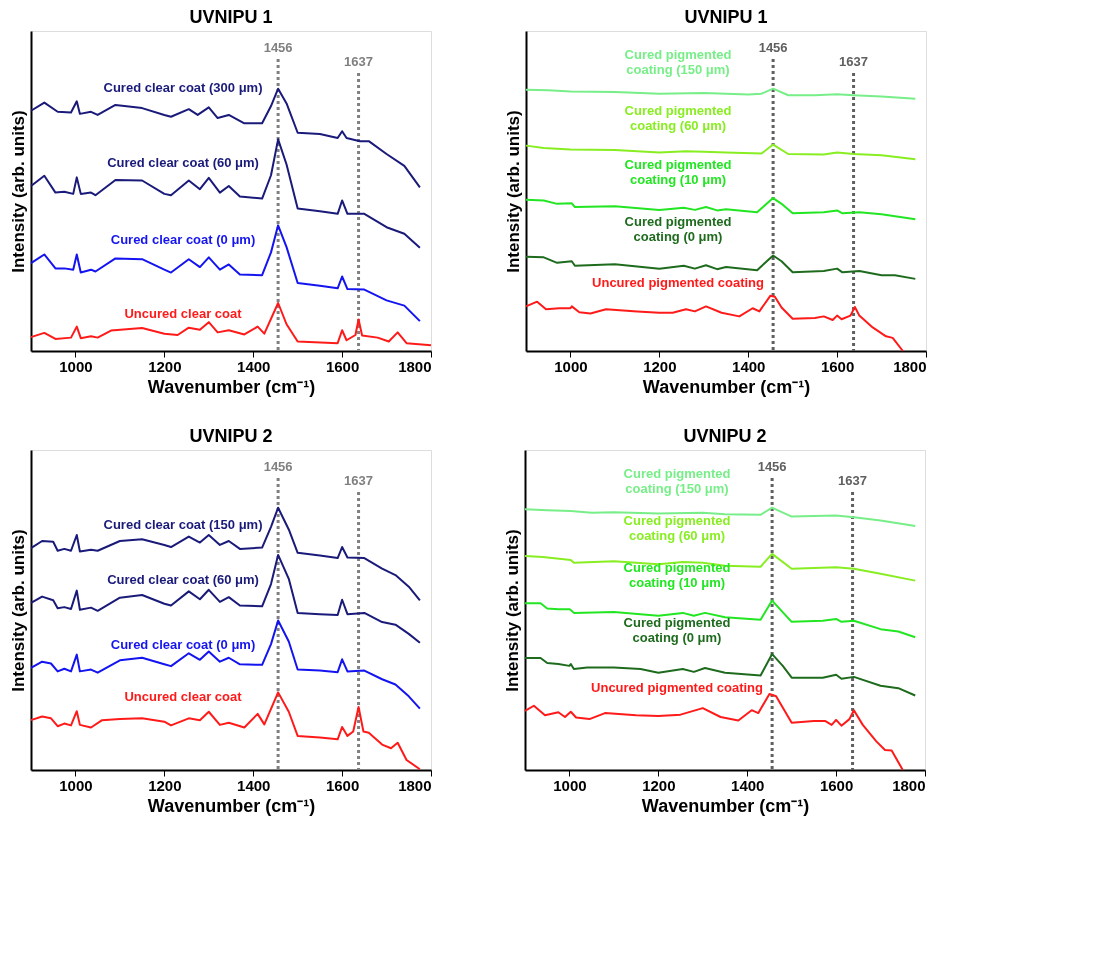  Describe the element at coordinates (183, 87) in the screenshot. I see `series-label: Cured clear coat (300 μm)` at that location.